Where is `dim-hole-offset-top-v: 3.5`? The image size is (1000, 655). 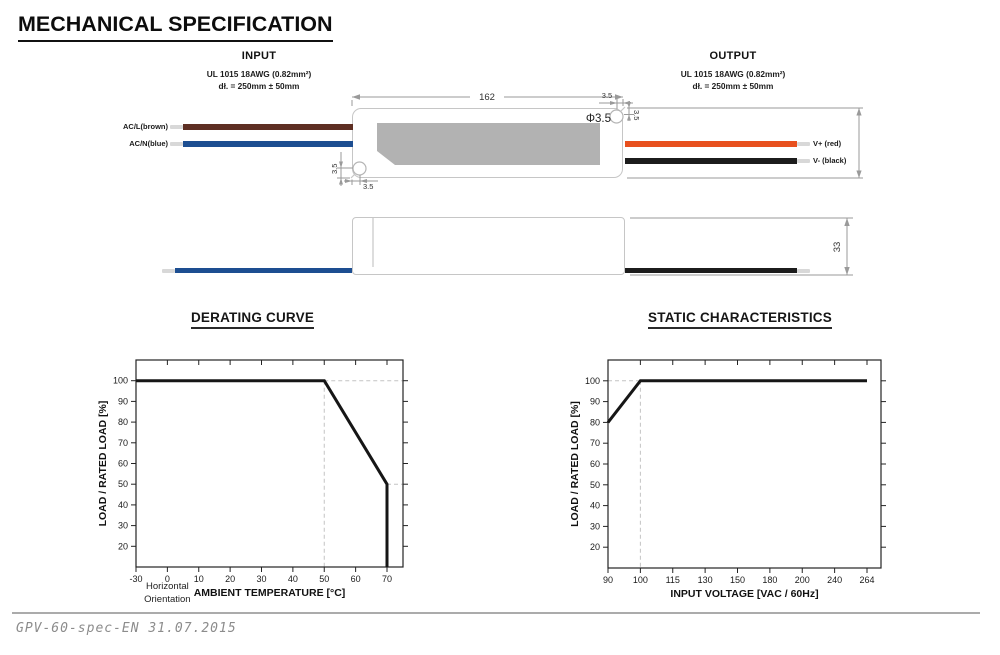 dim-hole-offset-top-v: 3.5 is located at coordinates (636, 115).